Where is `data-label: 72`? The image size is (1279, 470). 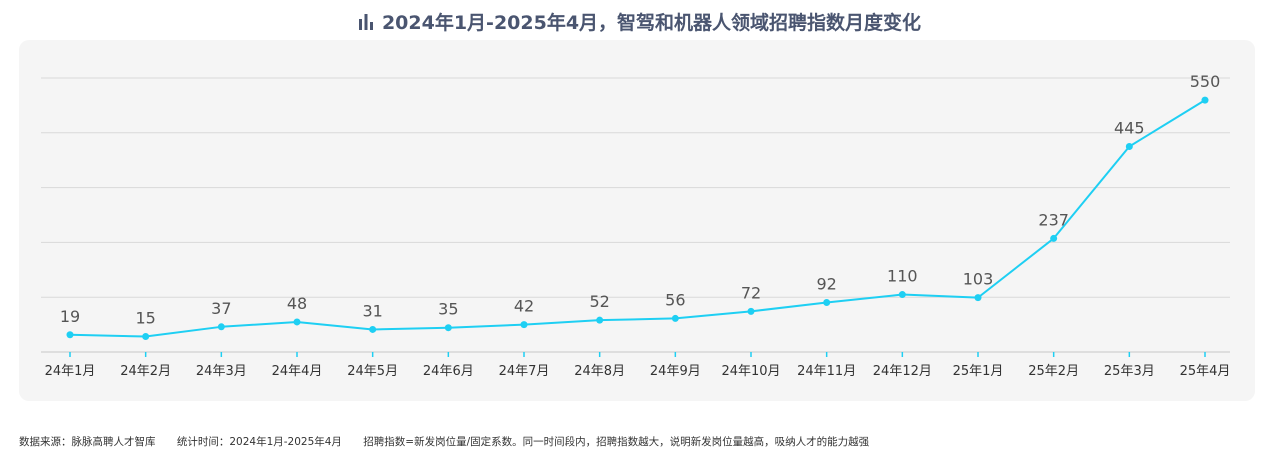 data-label: 72 is located at coordinates (751, 292).